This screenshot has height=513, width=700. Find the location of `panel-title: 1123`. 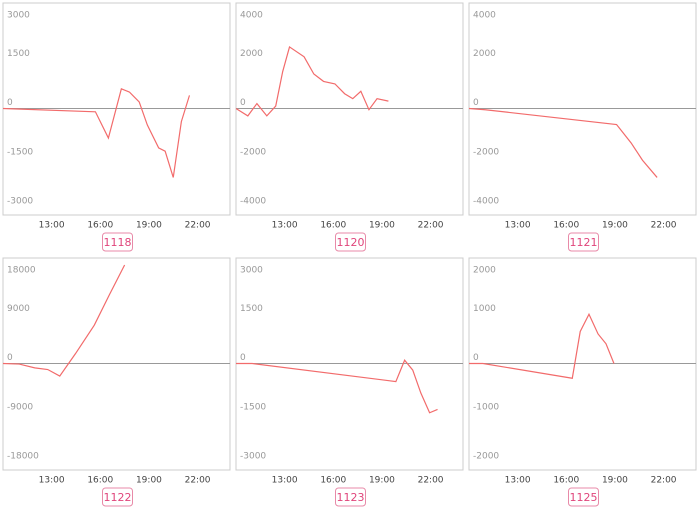

panel-title: 1123 is located at coordinates (351, 497).